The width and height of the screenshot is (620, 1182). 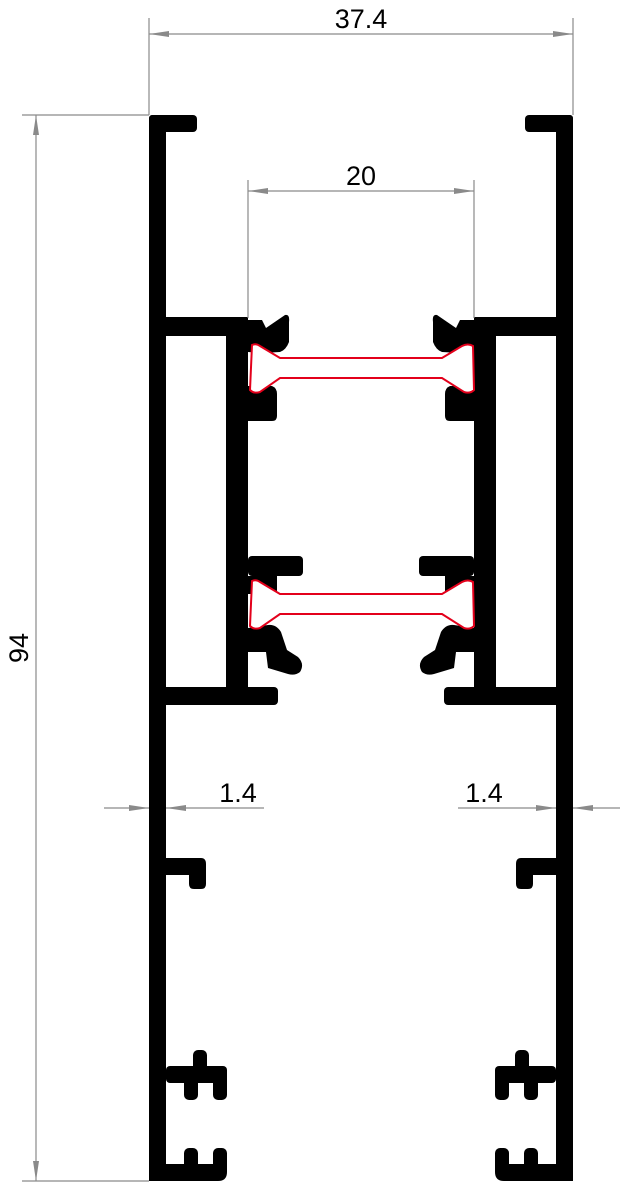 I want to click on conductor-upper, so click(x=362, y=368).